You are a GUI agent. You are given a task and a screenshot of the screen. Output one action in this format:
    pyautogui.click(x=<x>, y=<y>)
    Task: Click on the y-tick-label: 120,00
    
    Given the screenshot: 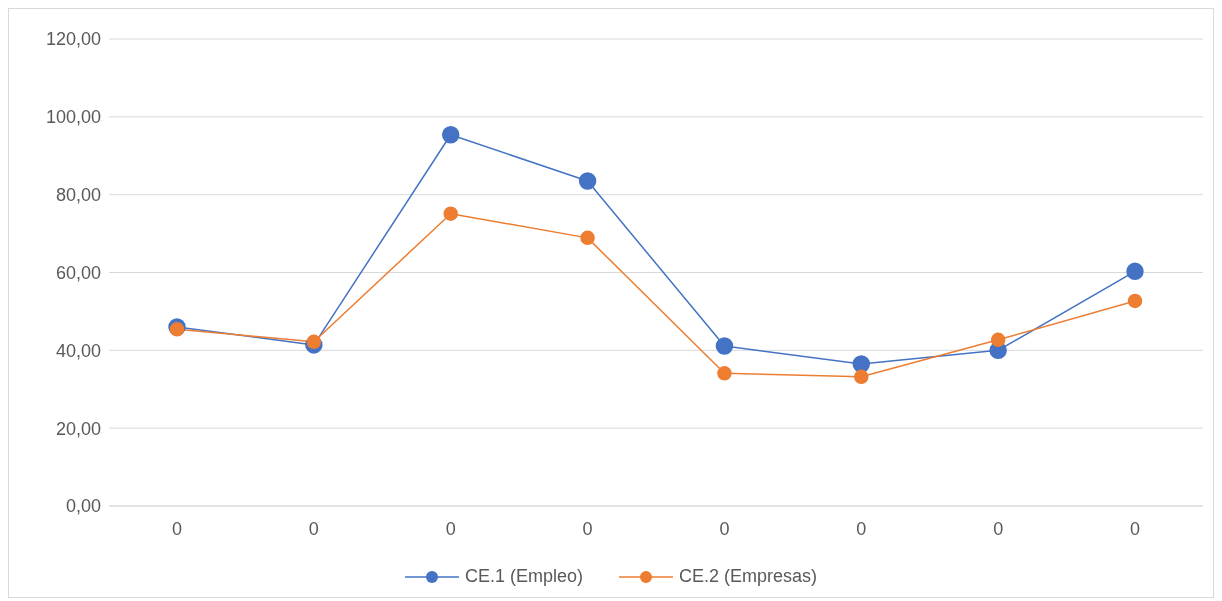 What is the action you would take?
    pyautogui.click(x=73, y=39)
    